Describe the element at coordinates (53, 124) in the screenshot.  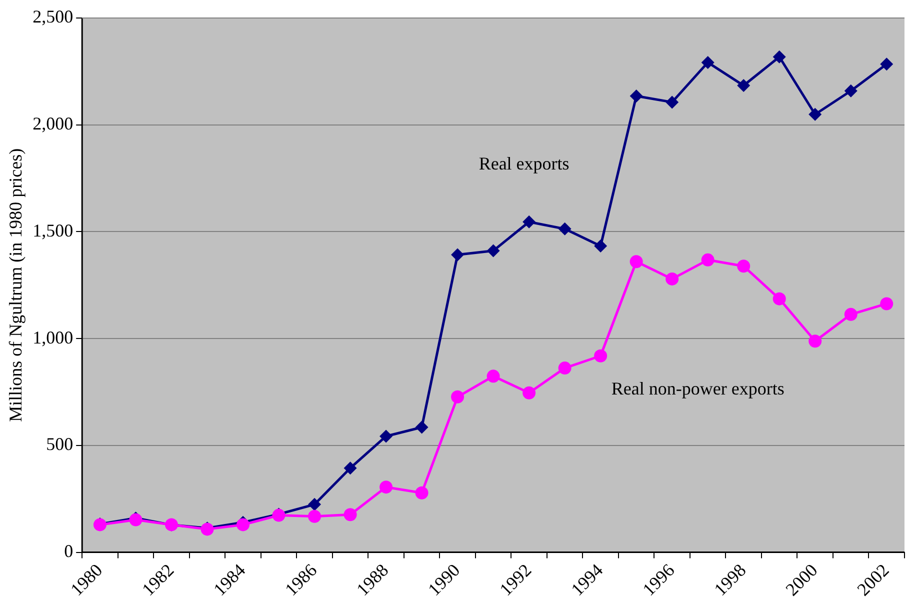
I see `y-tick-label: 2,000` at that location.